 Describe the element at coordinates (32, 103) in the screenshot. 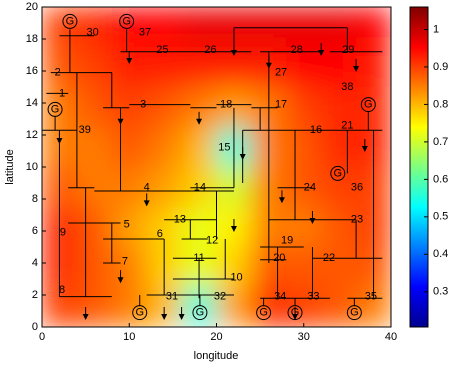

I see `y-tick-label: 14` at that location.